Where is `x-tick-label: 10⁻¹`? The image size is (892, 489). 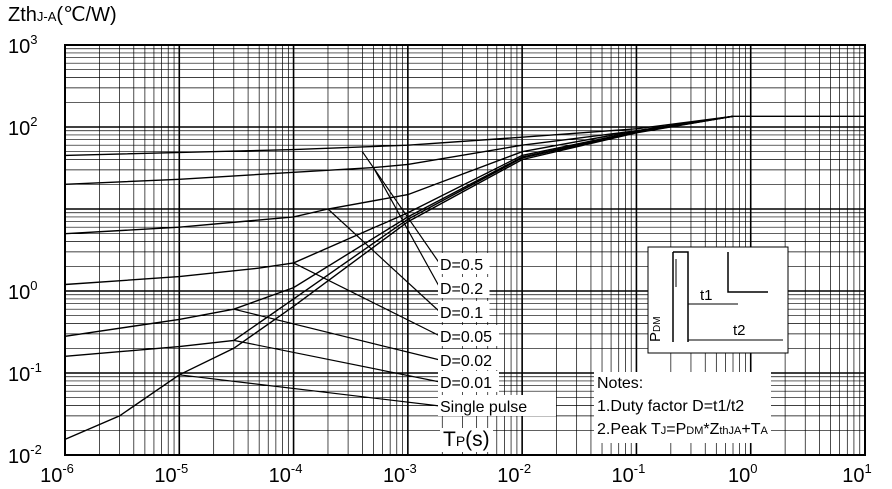 x-tick-label: 10⁻¹ is located at coordinates (629, 474).